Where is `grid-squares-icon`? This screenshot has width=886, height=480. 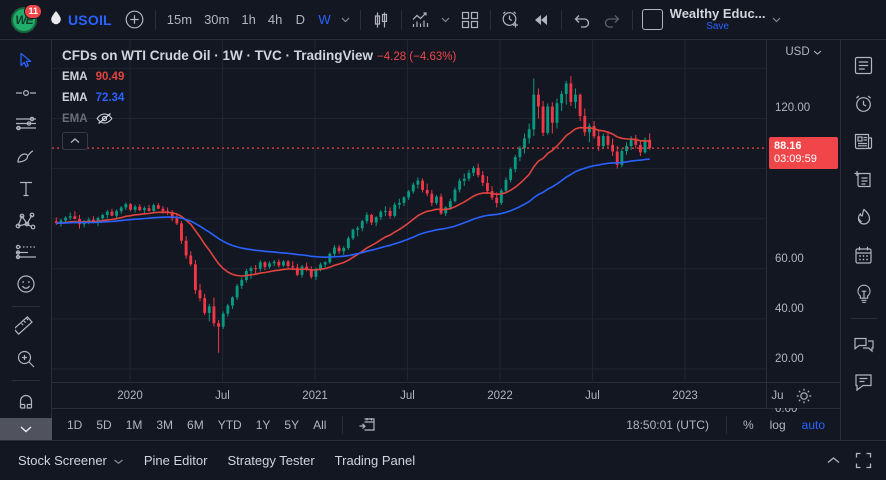 grid-squares-icon is located at coordinates (469, 19).